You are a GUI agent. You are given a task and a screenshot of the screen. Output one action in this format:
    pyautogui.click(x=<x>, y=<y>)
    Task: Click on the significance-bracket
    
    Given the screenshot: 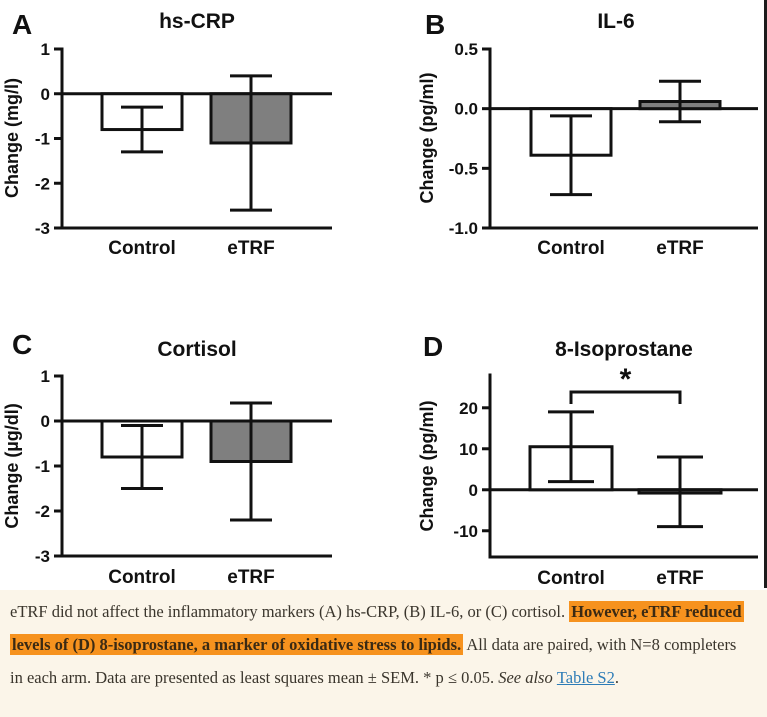 What is the action you would take?
    pyautogui.click(x=625, y=397)
    